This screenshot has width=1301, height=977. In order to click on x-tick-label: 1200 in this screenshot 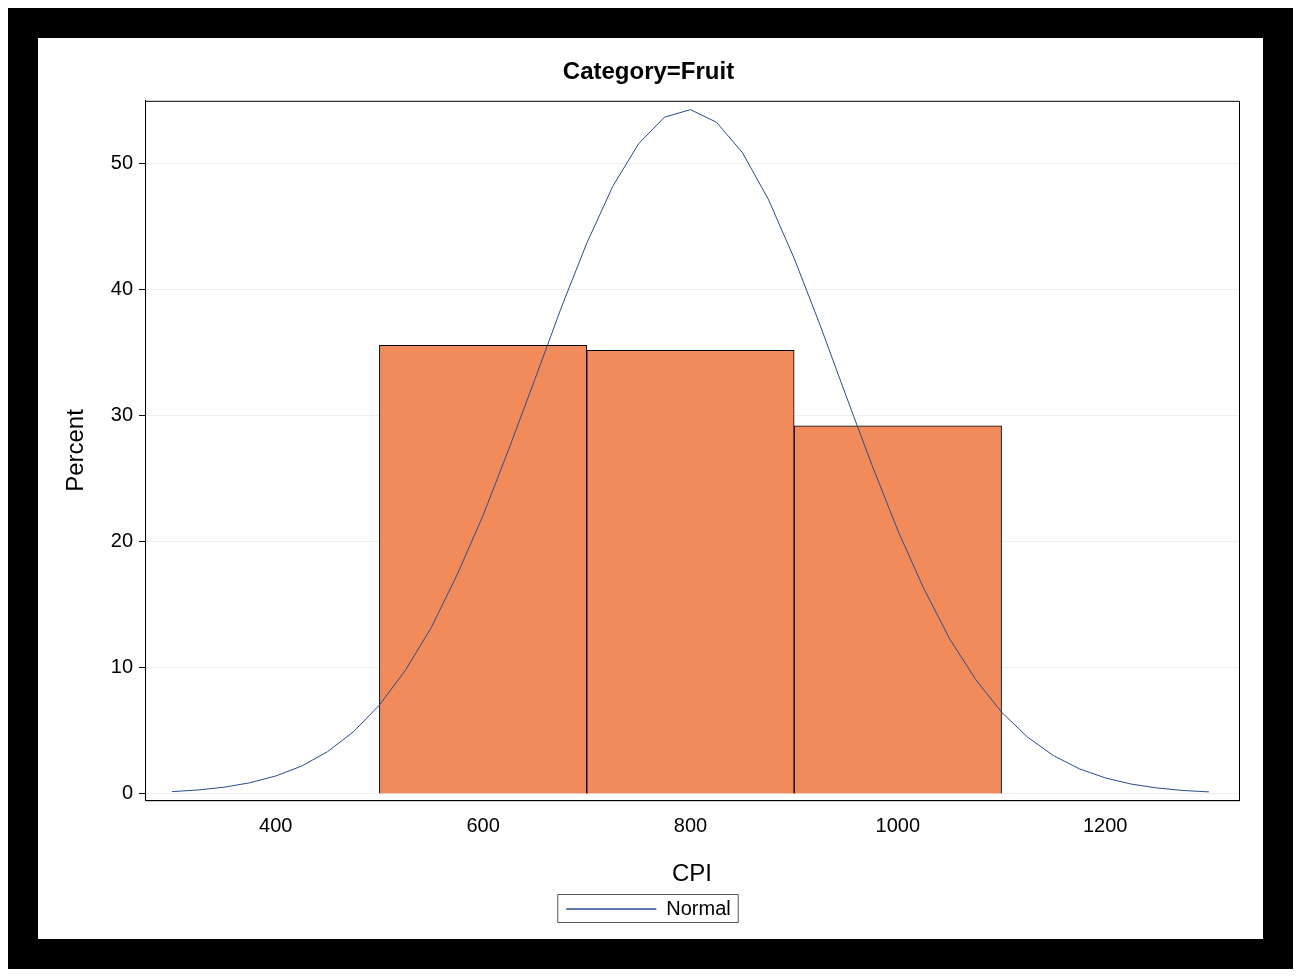, I will do `click(1105, 824)`.